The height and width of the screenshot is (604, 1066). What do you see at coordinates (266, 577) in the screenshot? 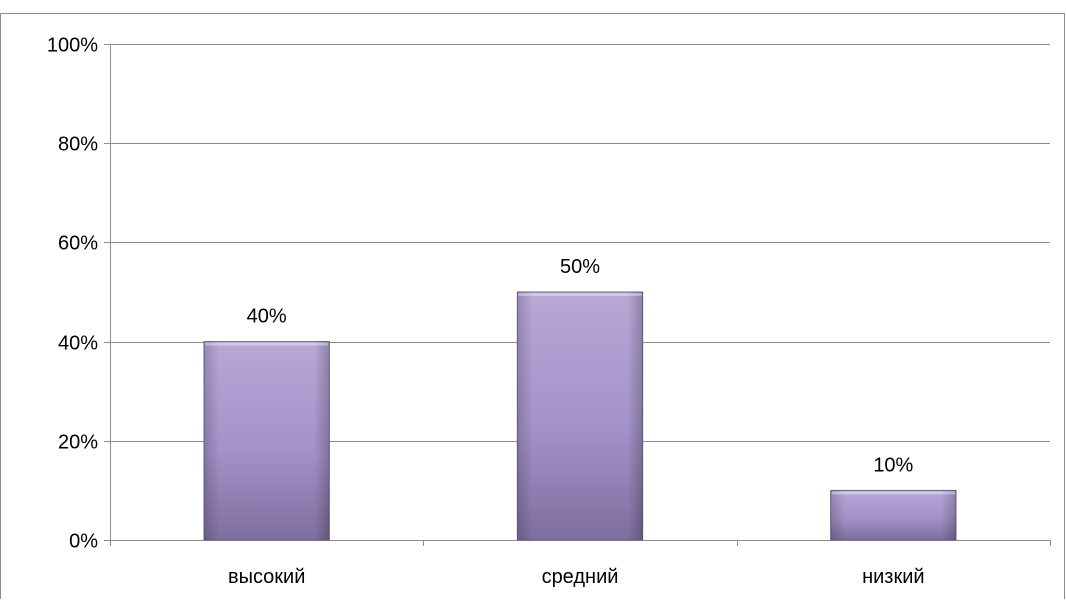
I see `x-tick-label: высокий` at bounding box center [266, 577].